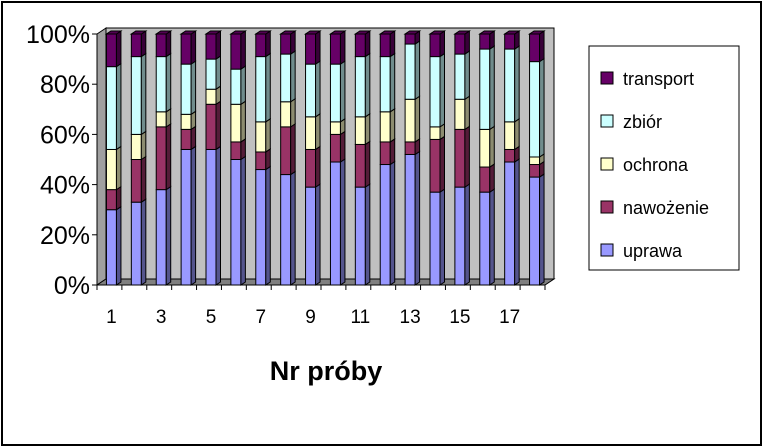 This screenshot has height=447, width=763. Describe the element at coordinates (666, 208) in the screenshot. I see `legend-label: nawożenie` at that location.